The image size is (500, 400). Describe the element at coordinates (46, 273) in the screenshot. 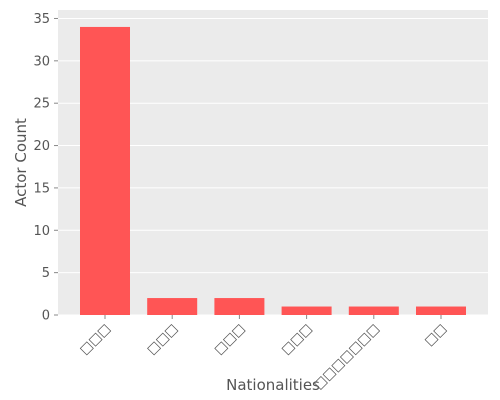

I see `y-tick-label: 5` at that location.